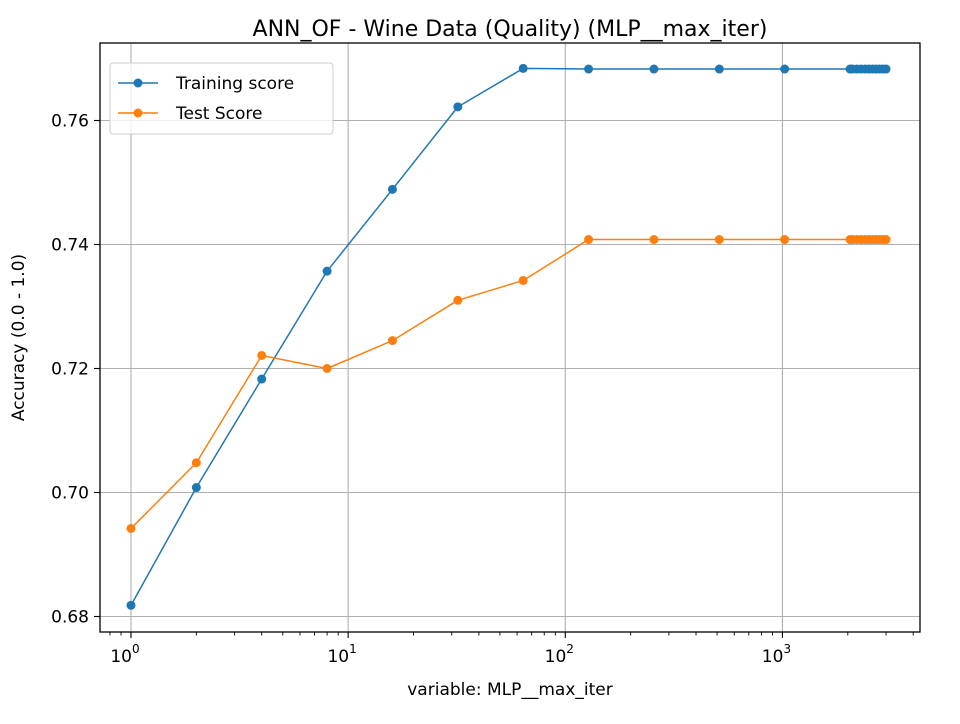 The height and width of the screenshot is (724, 960). Describe the element at coordinates (70, 246) in the screenshot. I see `y-tick-label: 0.74` at that location.